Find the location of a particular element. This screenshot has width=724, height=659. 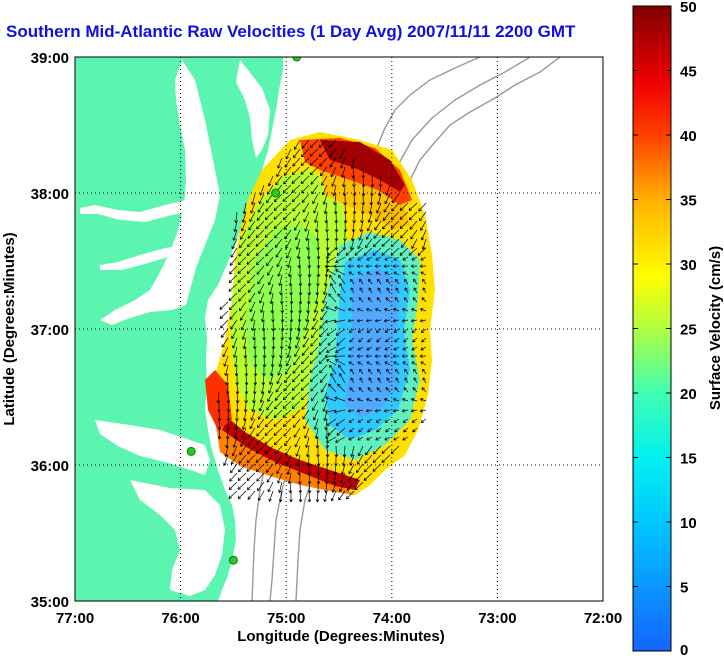

delaware-bay is located at coordinates (253, 109).